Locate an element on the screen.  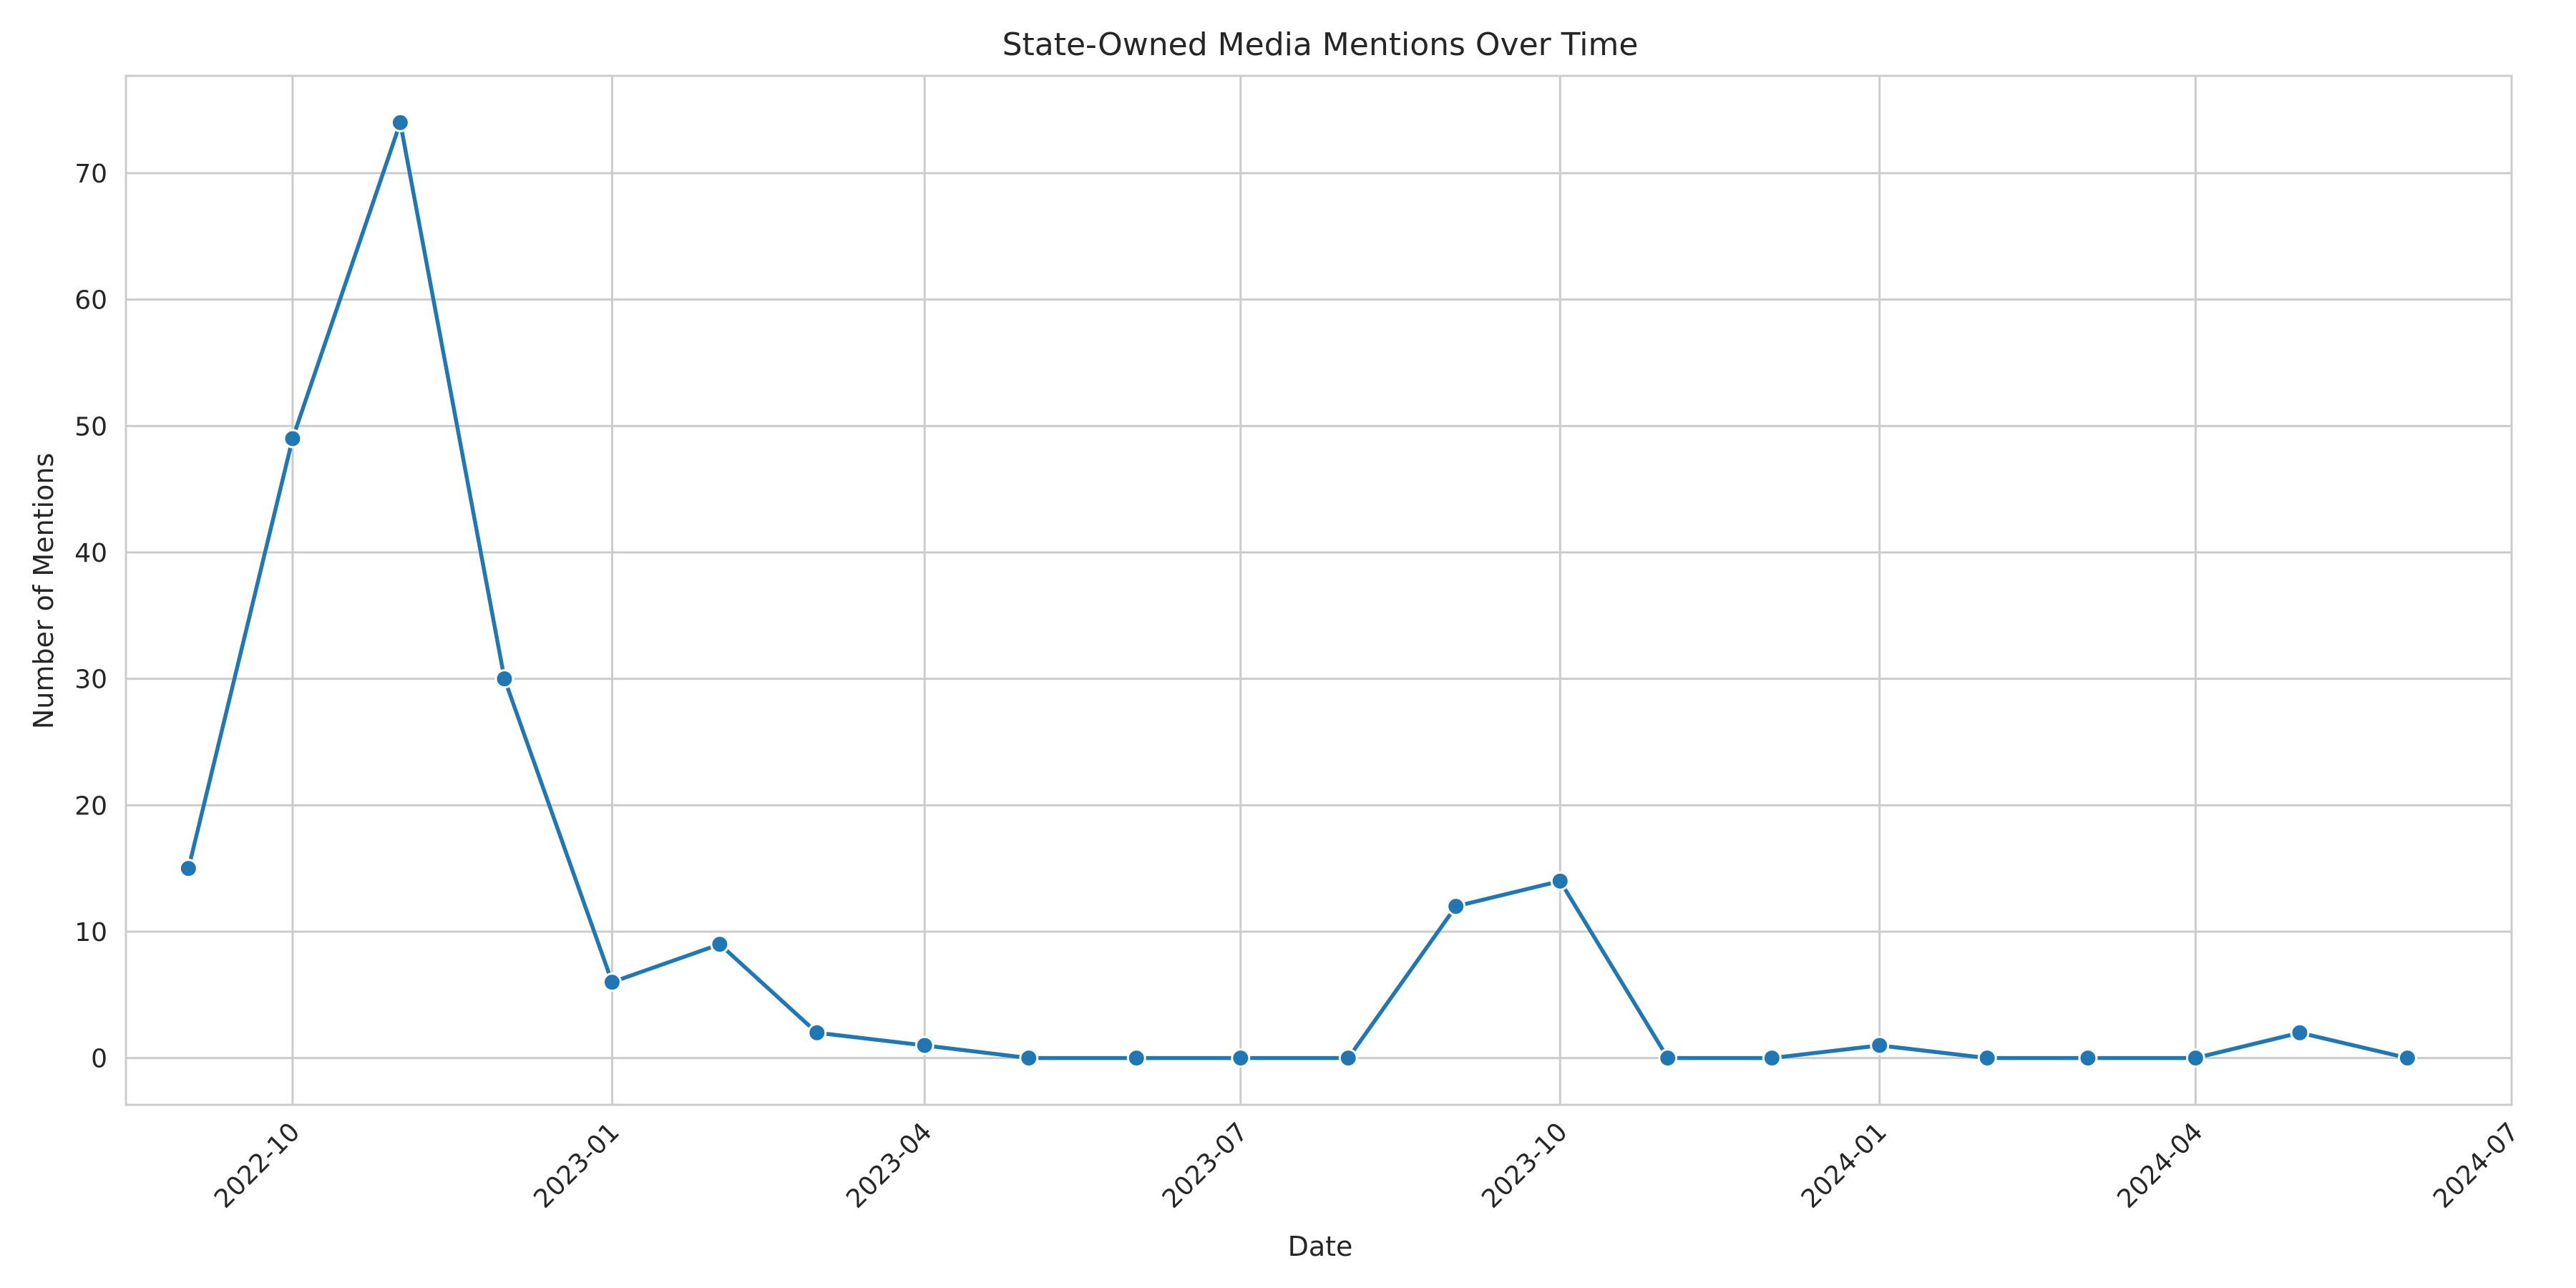
x-tick-label: 2023-04 is located at coordinates (889, 1165).